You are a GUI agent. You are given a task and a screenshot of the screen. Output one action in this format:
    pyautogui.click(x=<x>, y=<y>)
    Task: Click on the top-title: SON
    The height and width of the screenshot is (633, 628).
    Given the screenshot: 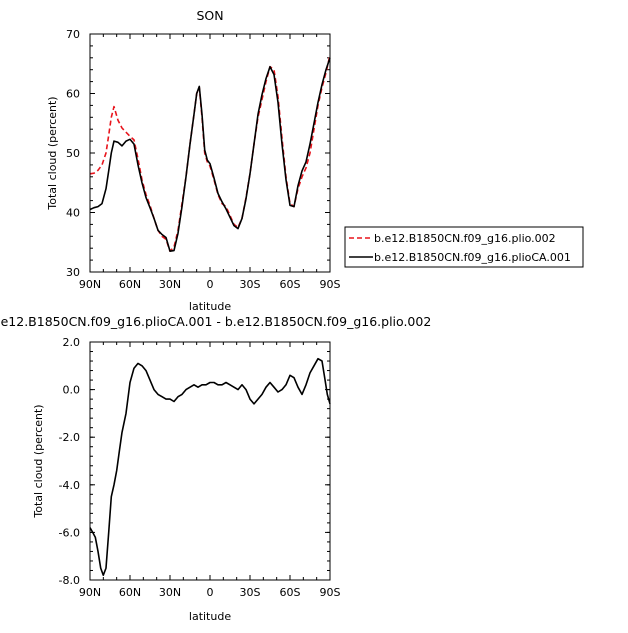 What is the action you would take?
    pyautogui.click(x=209, y=15)
    